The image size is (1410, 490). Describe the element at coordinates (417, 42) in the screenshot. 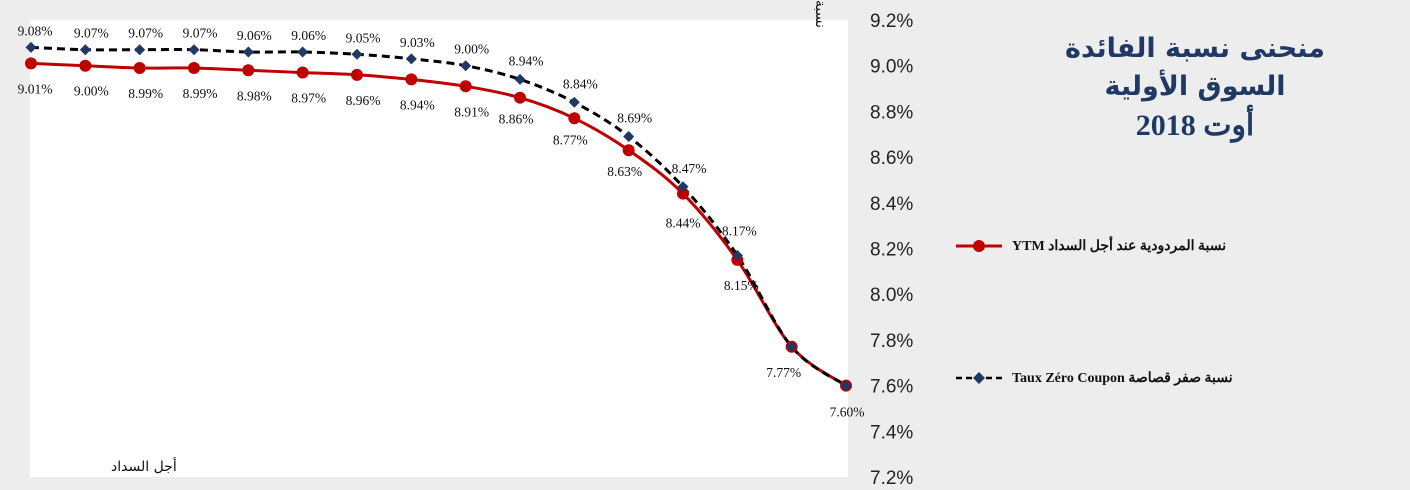

I see `zero-coupon-data-label: 9.03%` at that location.